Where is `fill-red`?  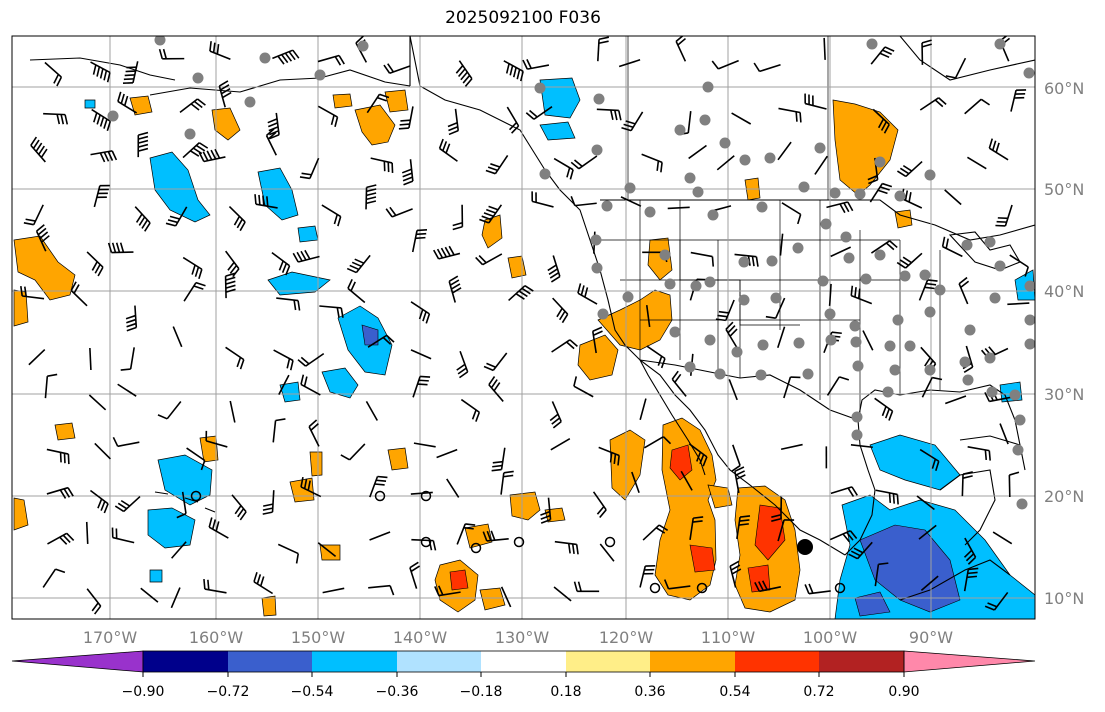 fill-red is located at coordinates (702, 558).